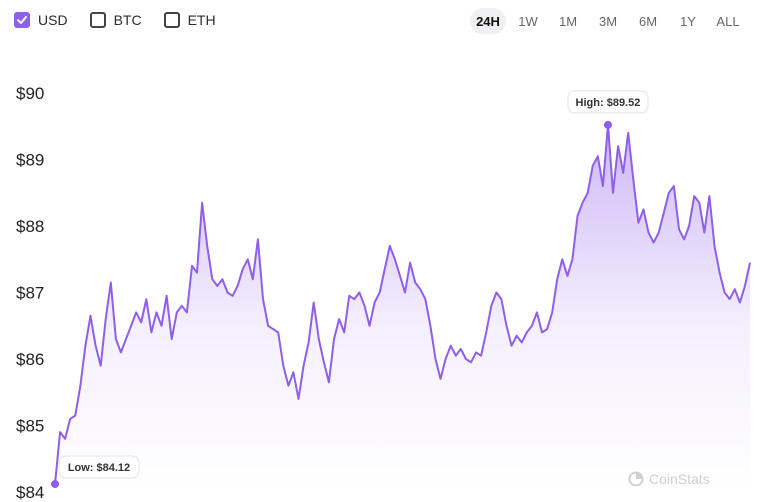 This screenshot has height=502, width=760. Describe the element at coordinates (30, 226) in the screenshot. I see `y-tick-label: $88` at that location.